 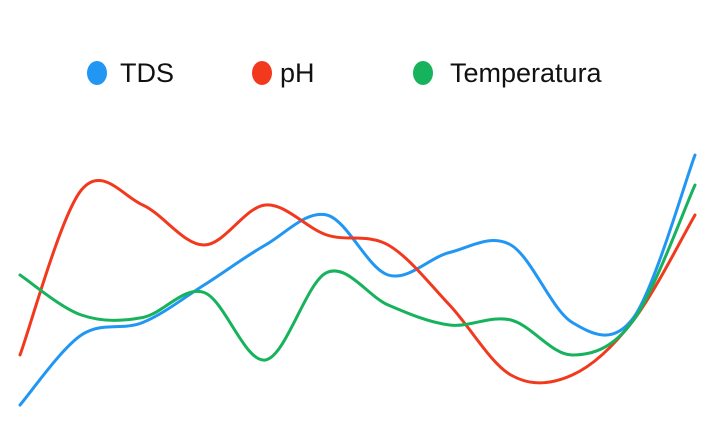 What do you see at coordinates (526, 73) in the screenshot?
I see `legend-label: Temperatura` at bounding box center [526, 73].